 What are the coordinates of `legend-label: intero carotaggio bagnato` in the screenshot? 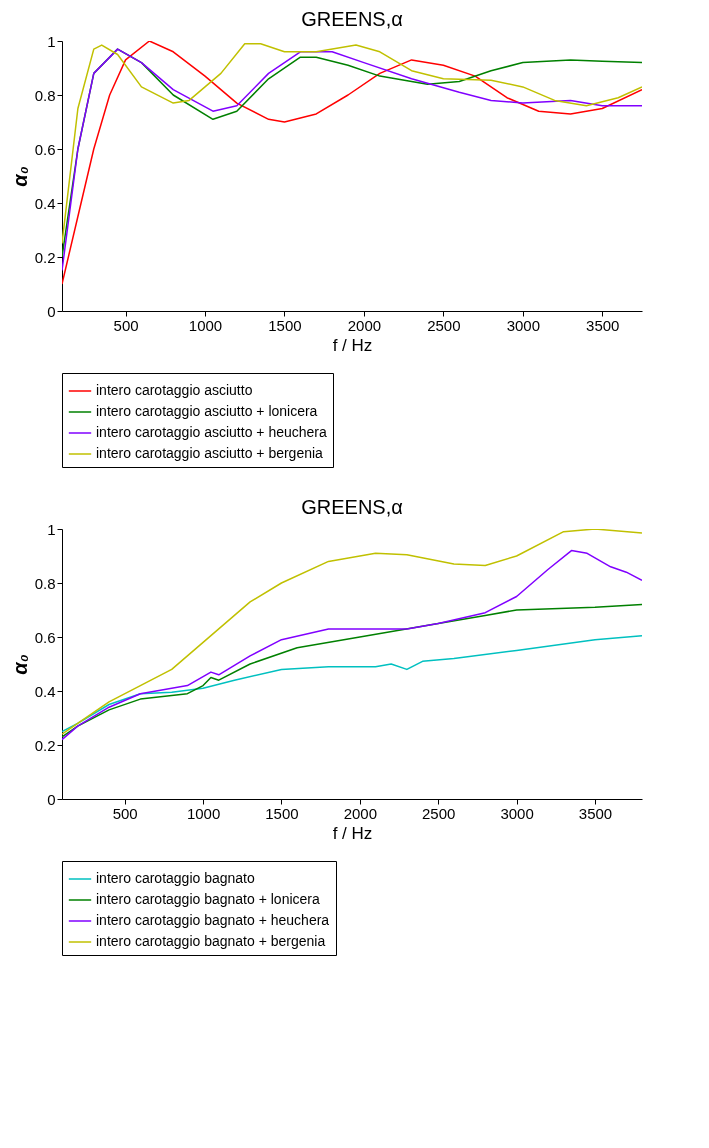 It's located at (175, 878).